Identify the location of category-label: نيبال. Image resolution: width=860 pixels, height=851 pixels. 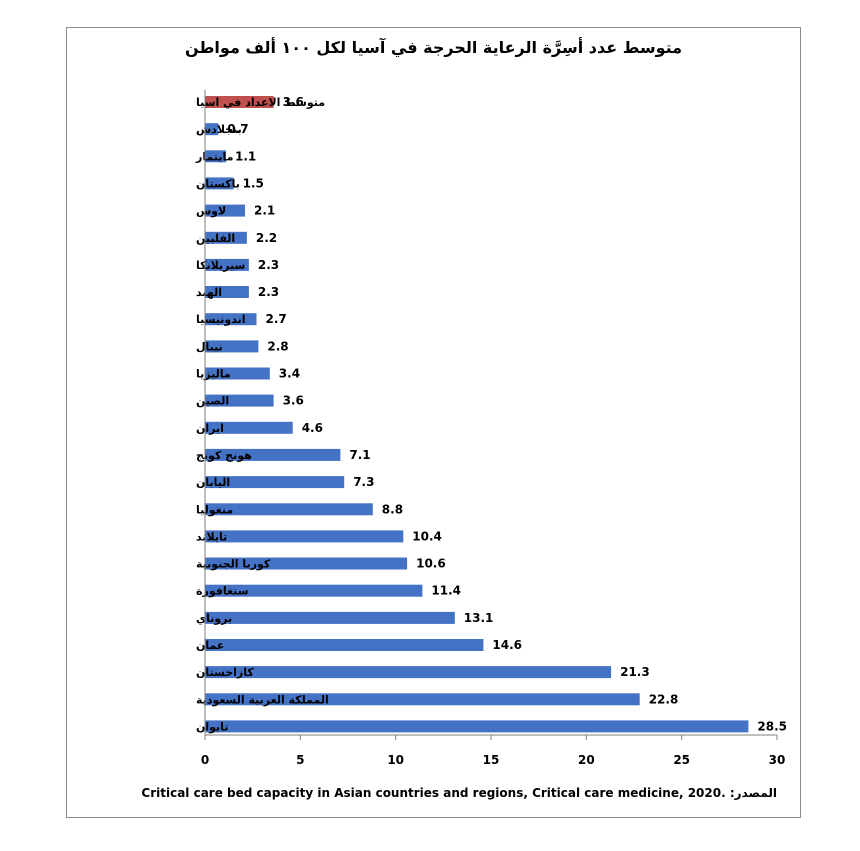
(209, 346).